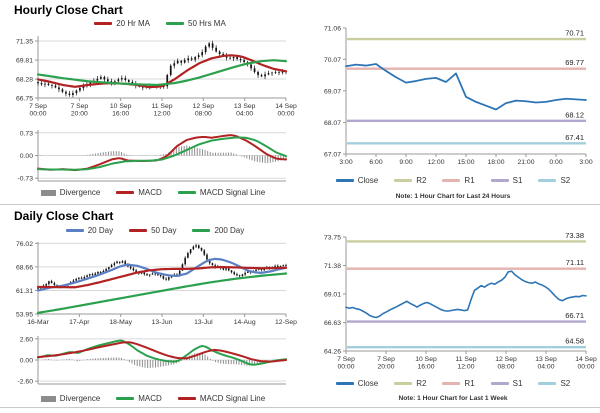  What do you see at coordinates (133, 23) in the screenshot?
I see `legend-label: 20 Hr MA` at bounding box center [133, 23].